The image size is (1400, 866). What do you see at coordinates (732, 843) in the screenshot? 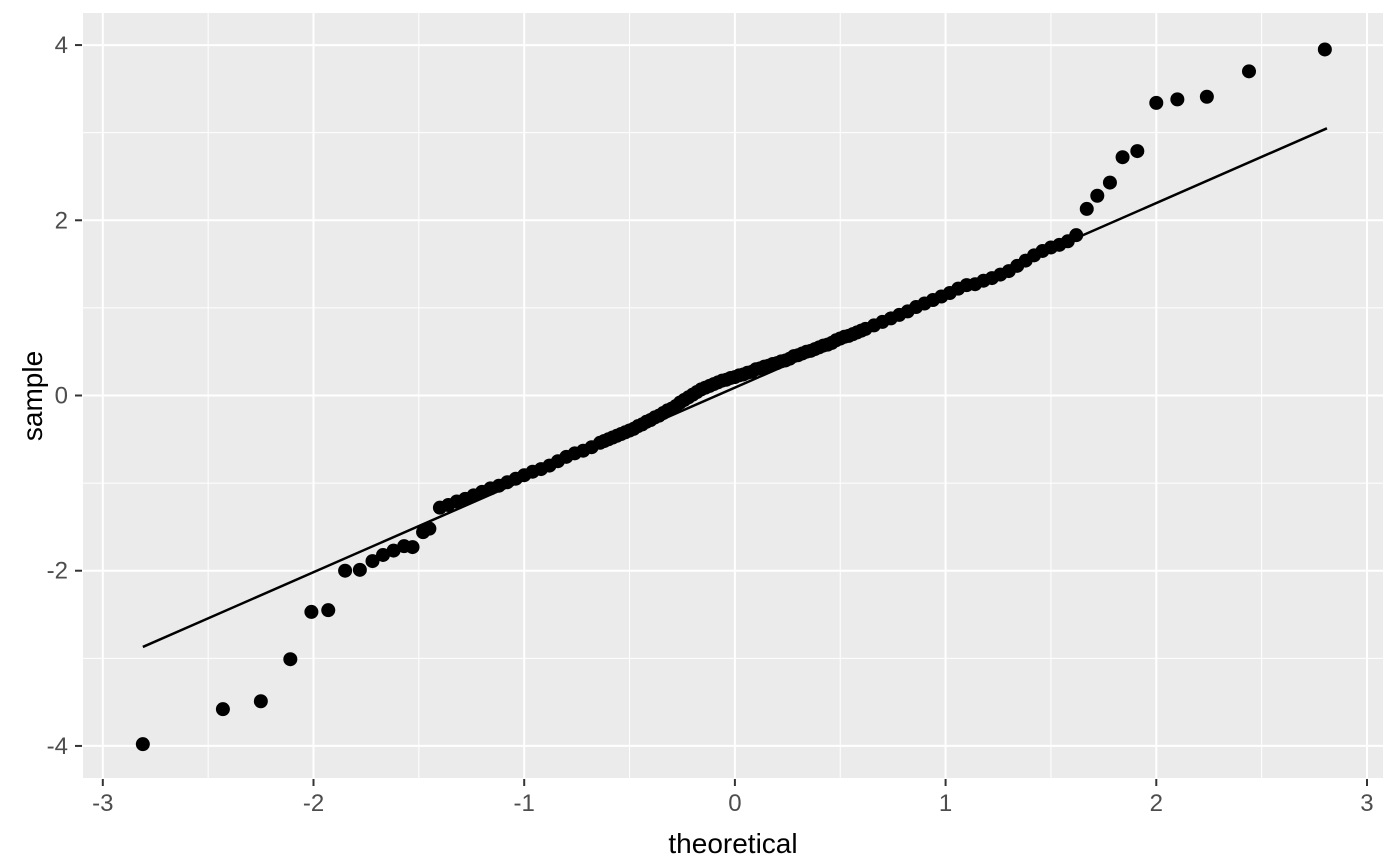
I see `x-axis-title: theoretical` at bounding box center [732, 843].